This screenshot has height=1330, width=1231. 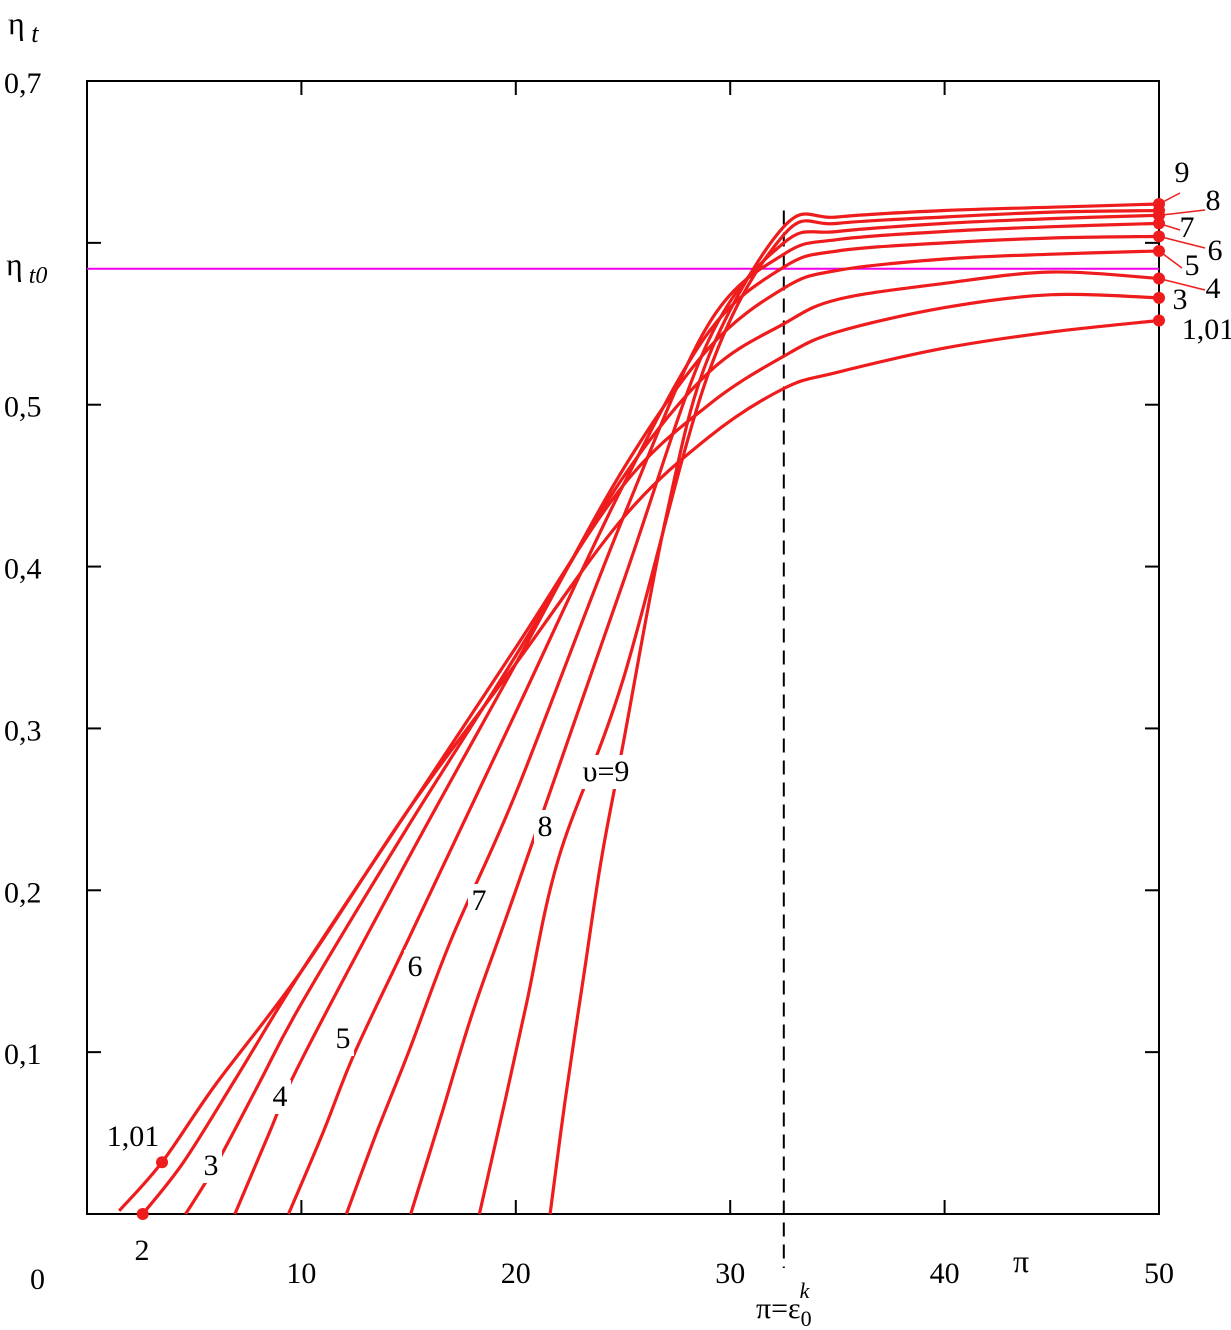 I want to click on x-tick-label: 50, so click(x=1159, y=1273).